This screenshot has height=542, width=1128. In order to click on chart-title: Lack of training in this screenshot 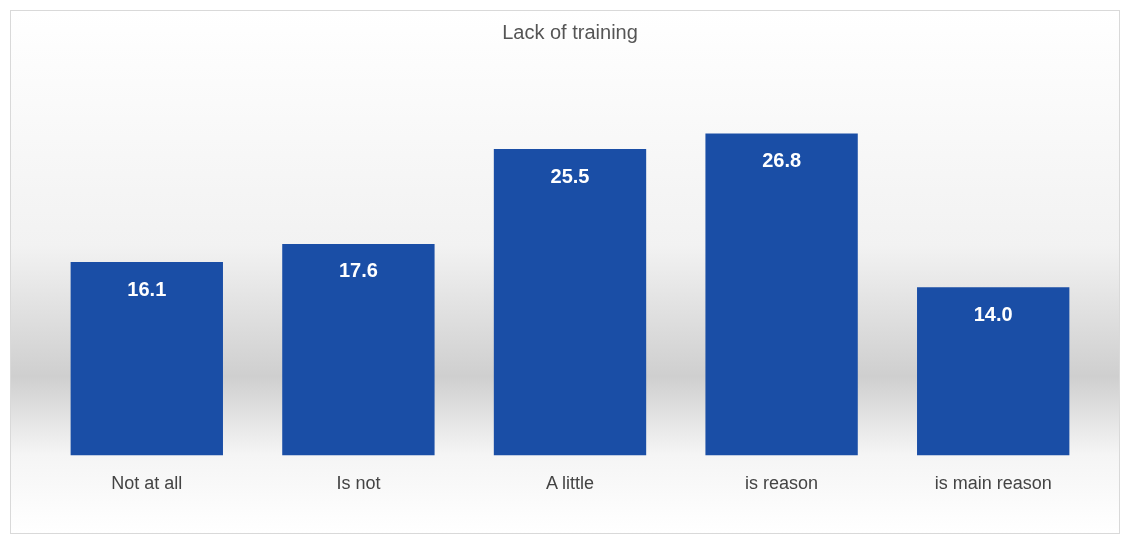, I will do `click(570, 31)`.